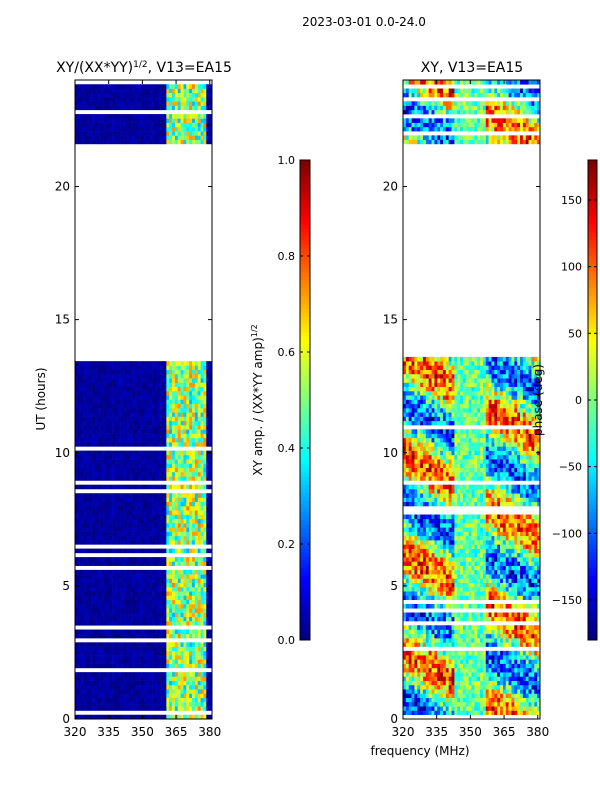  What do you see at coordinates (62, 320) in the screenshot?
I see `y-tick-label: 15` at bounding box center [62, 320].